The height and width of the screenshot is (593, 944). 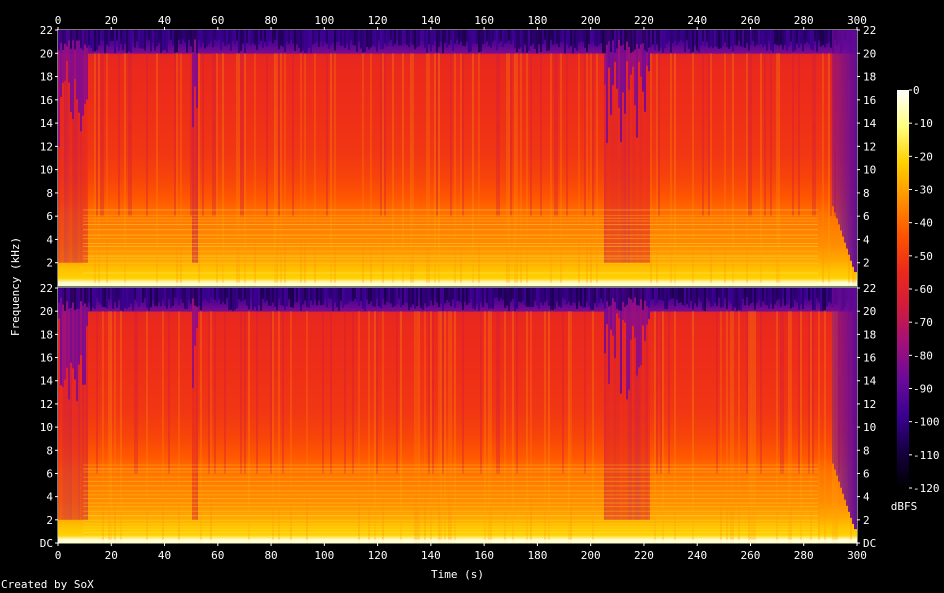 What do you see at coordinates (870, 381) in the screenshot?
I see `y-tick-label-right: 14` at bounding box center [870, 381].